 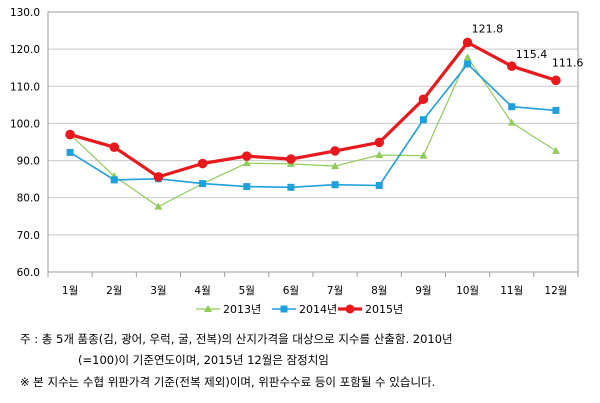 I want to click on data-point-2015년-5월, so click(x=246, y=156).